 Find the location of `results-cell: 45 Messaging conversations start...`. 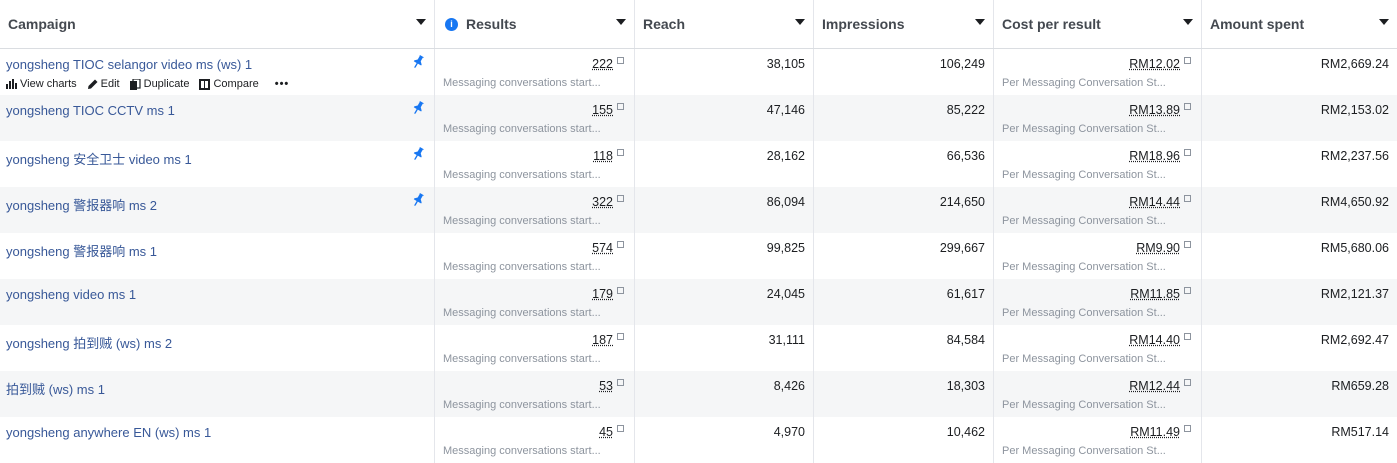

results-cell: 45 Messaging conversations start... is located at coordinates (535, 440).